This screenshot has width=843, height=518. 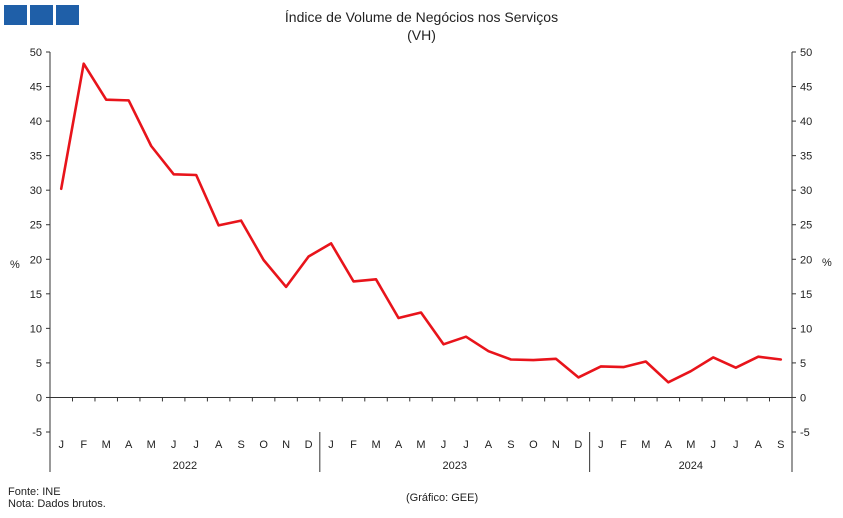 What do you see at coordinates (802, 243) in the screenshot?
I see `y-axis-right: -5 0 5 10 15 20 25 30 35 40 45 50` at bounding box center [802, 243].